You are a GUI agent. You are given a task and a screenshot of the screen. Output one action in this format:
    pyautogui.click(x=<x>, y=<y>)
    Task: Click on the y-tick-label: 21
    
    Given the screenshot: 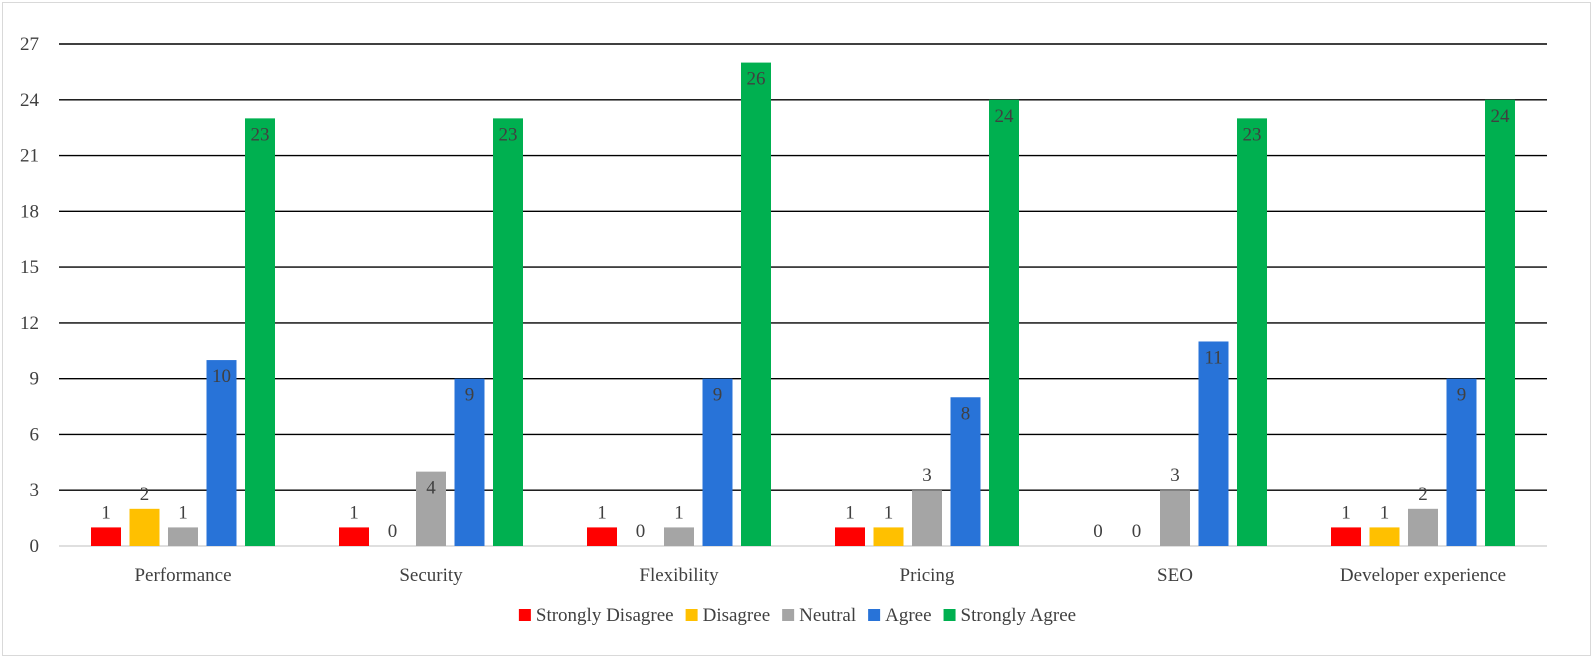 What is the action you would take?
    pyautogui.click(x=29, y=156)
    